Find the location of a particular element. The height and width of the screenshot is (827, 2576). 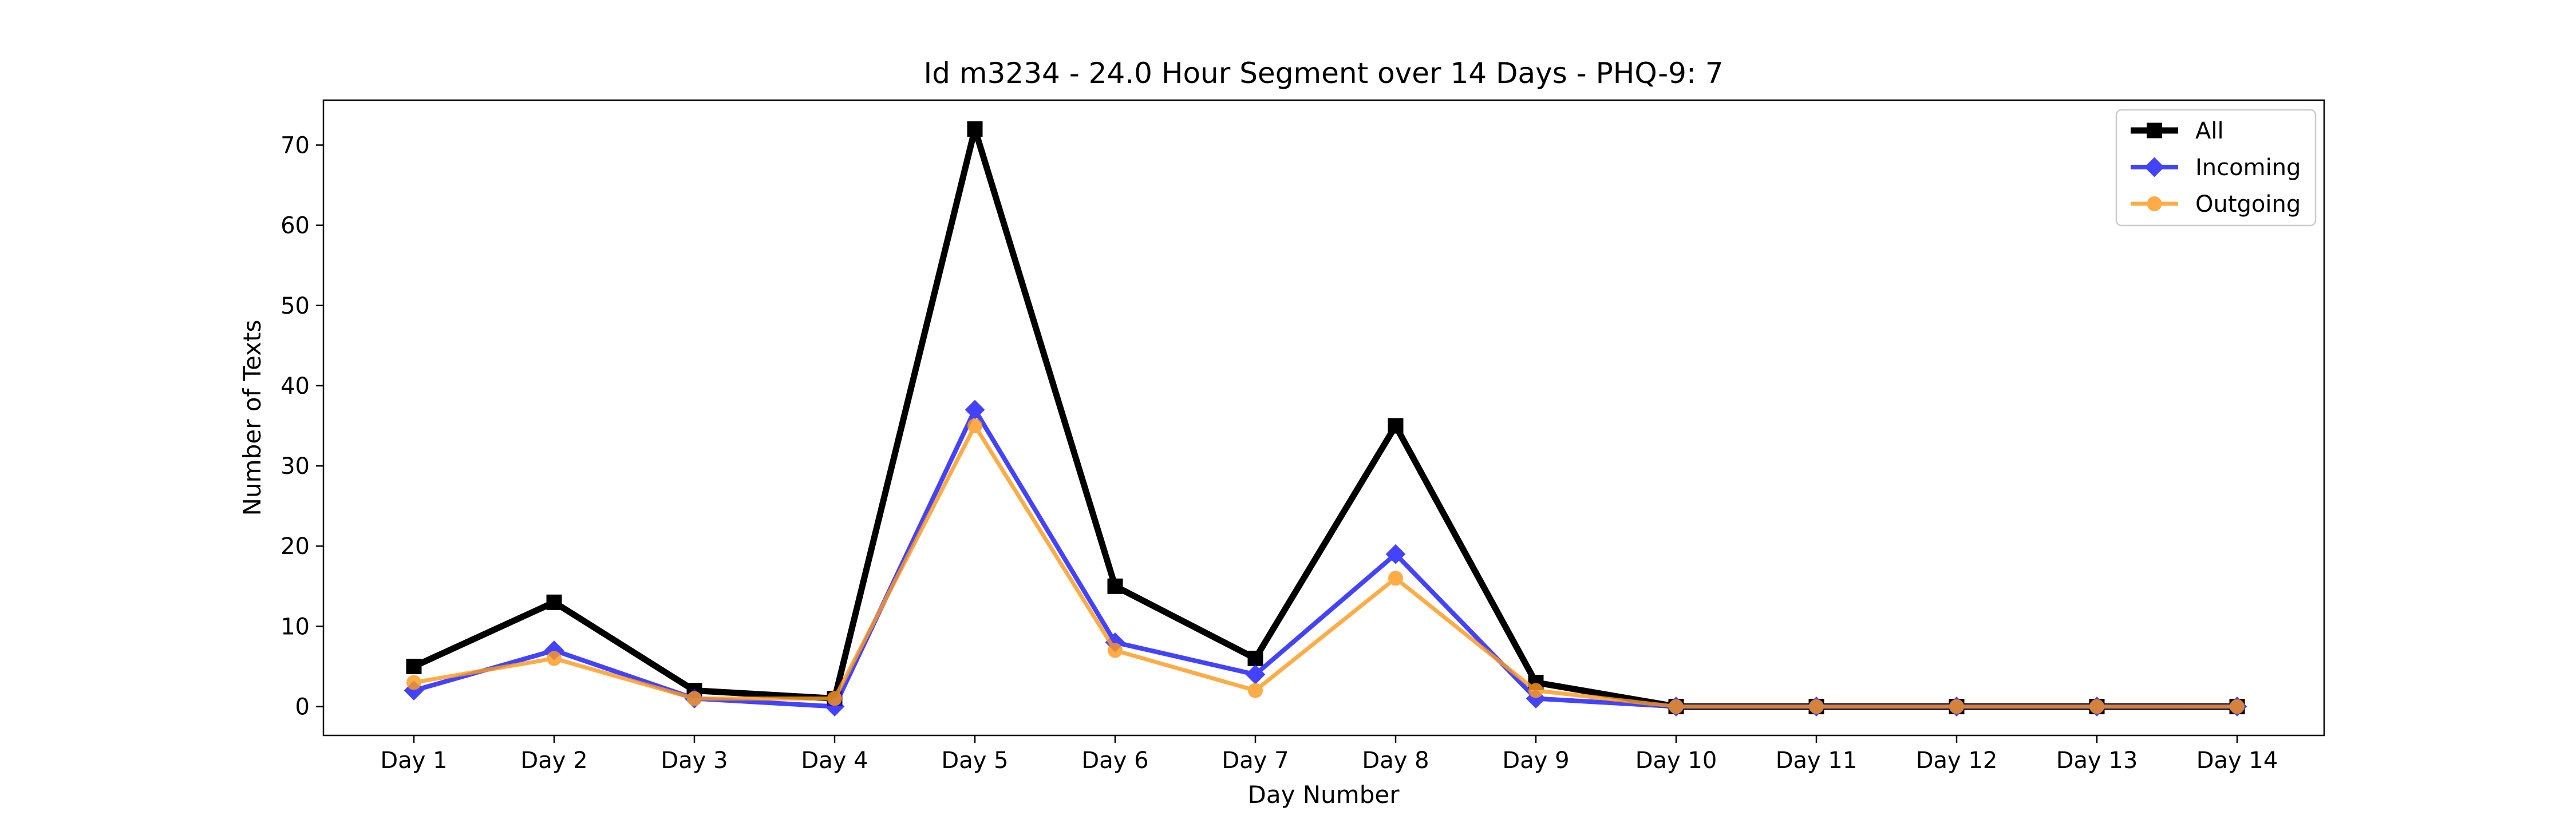

legend-swatch-incoming is located at coordinates (2154, 167).